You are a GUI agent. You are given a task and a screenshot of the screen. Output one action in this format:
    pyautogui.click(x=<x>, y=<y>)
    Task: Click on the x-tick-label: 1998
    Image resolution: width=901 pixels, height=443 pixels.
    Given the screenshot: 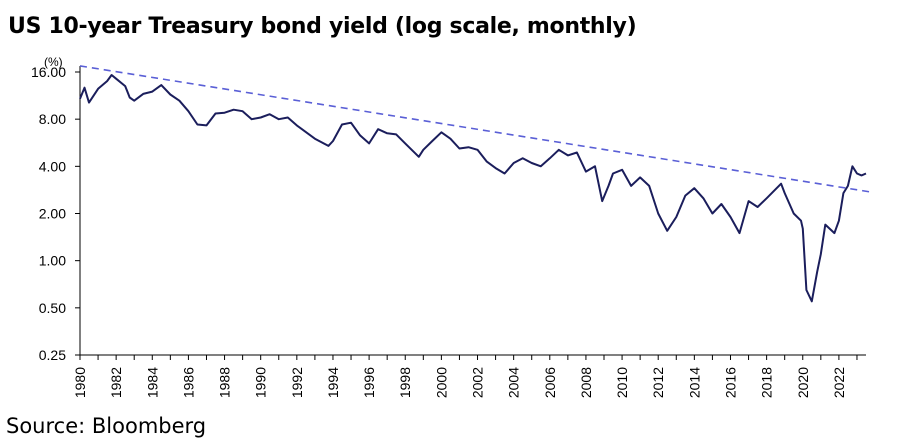 What is the action you would take?
    pyautogui.click(x=405, y=382)
    